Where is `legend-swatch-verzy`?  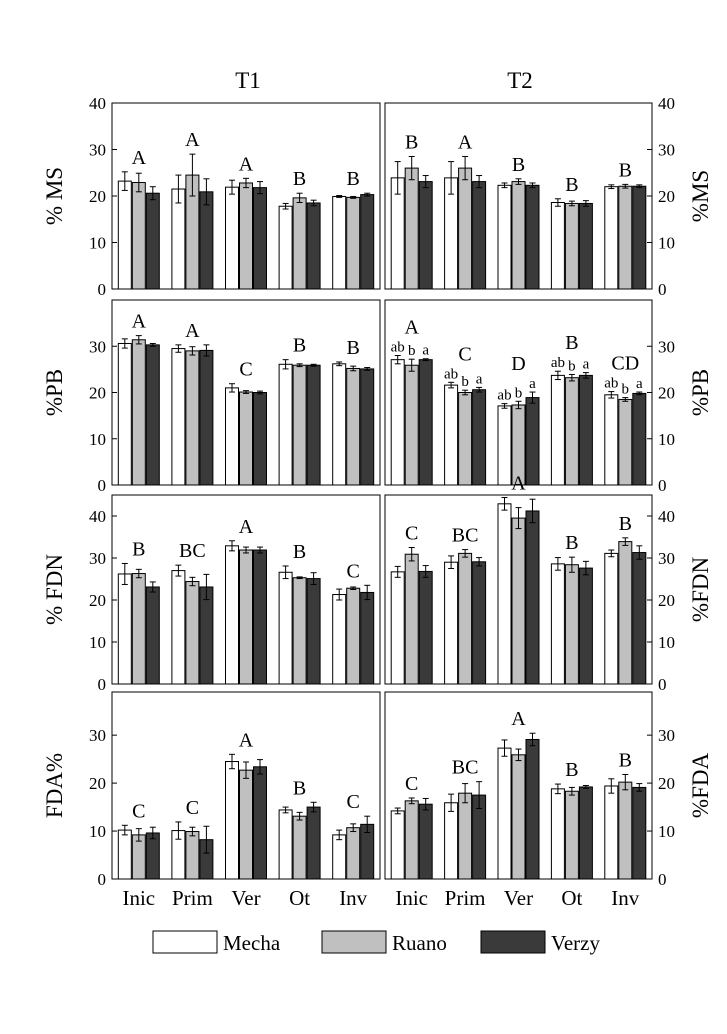 legend-swatch-verzy is located at coordinates (513, 942).